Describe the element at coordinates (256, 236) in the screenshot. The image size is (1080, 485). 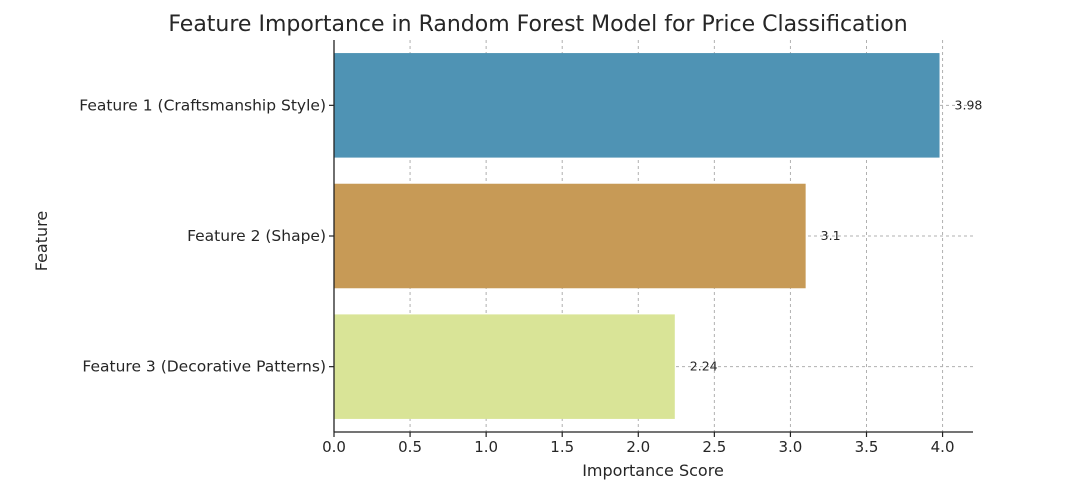
I see `category-label: Feature 2 (Shape)` at that location.